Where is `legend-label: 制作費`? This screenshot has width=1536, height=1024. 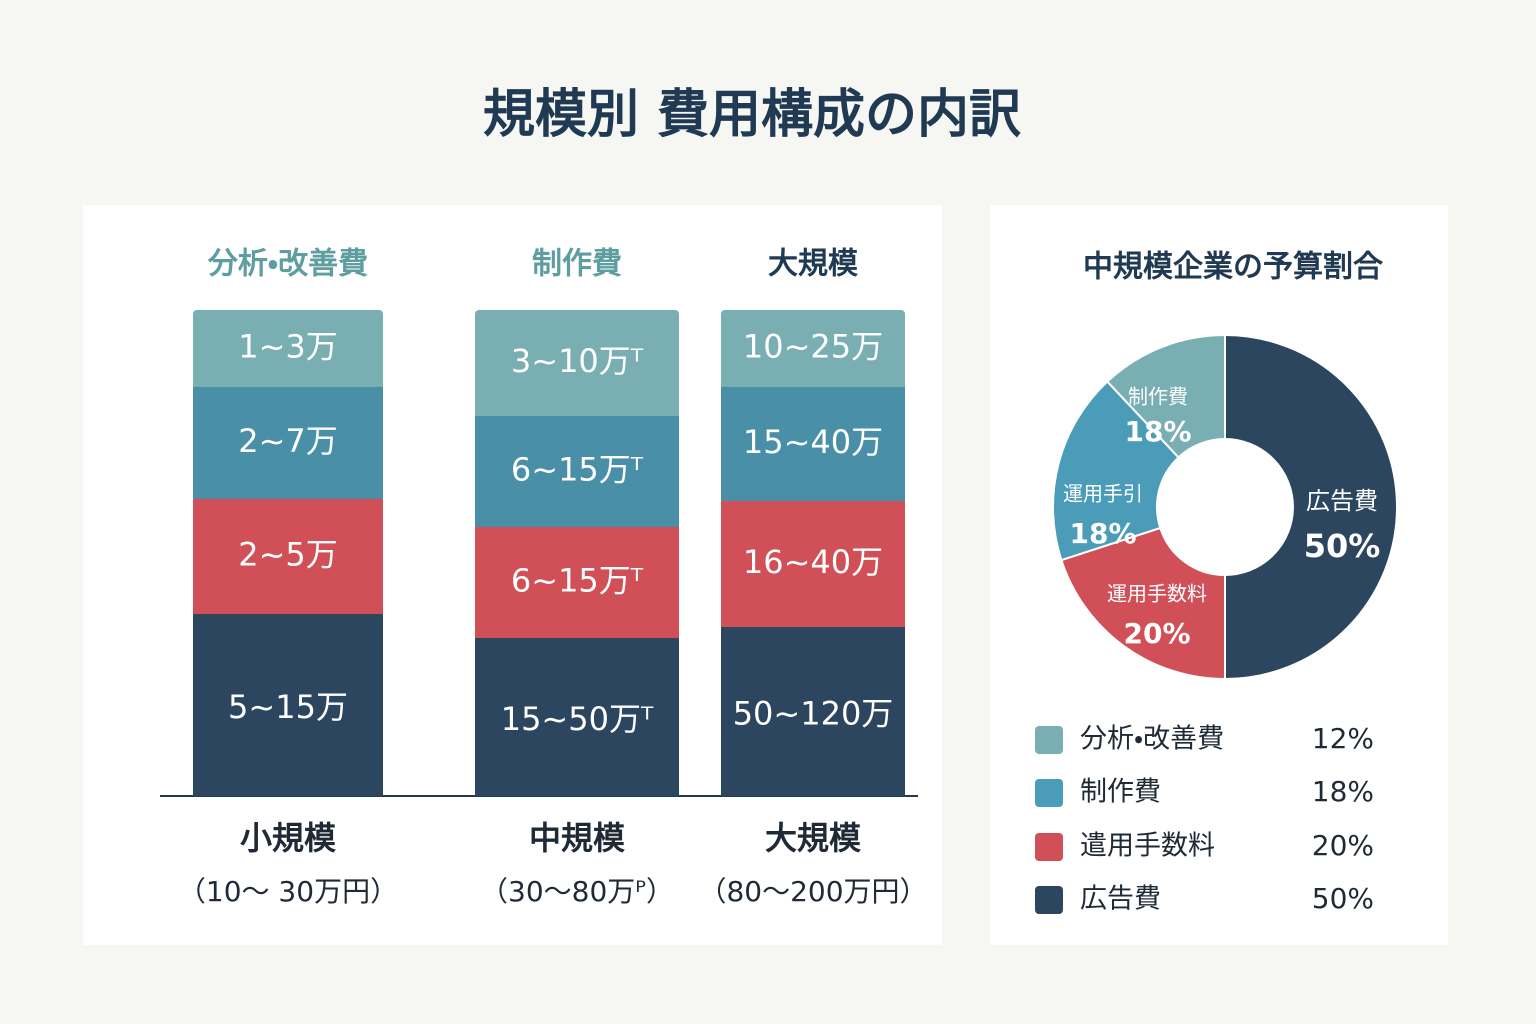
legend-label: 制作費 is located at coordinates (1120, 792).